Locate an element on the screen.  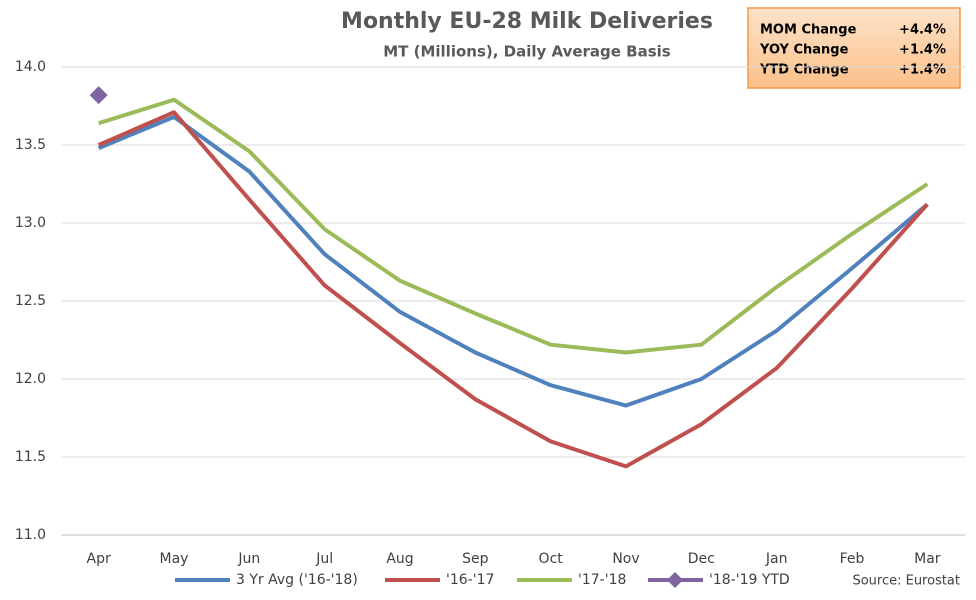
y-tick-label: 12.5 is located at coordinates (30, 301).